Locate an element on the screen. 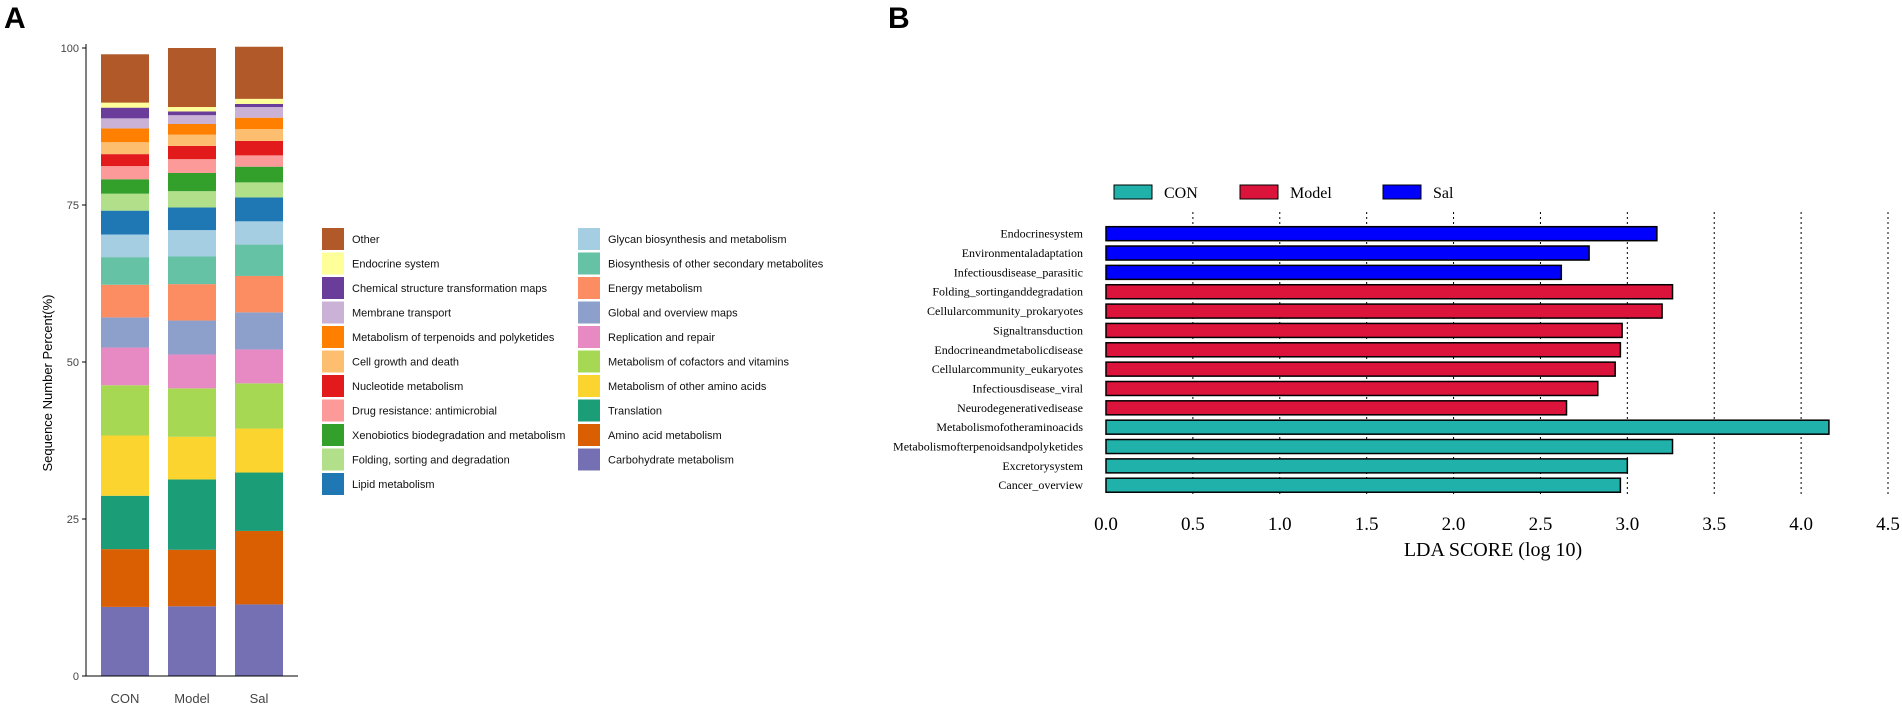 The width and height of the screenshot is (1902, 708). x-tick-label-1-5: 1.5 is located at coordinates (1367, 524).